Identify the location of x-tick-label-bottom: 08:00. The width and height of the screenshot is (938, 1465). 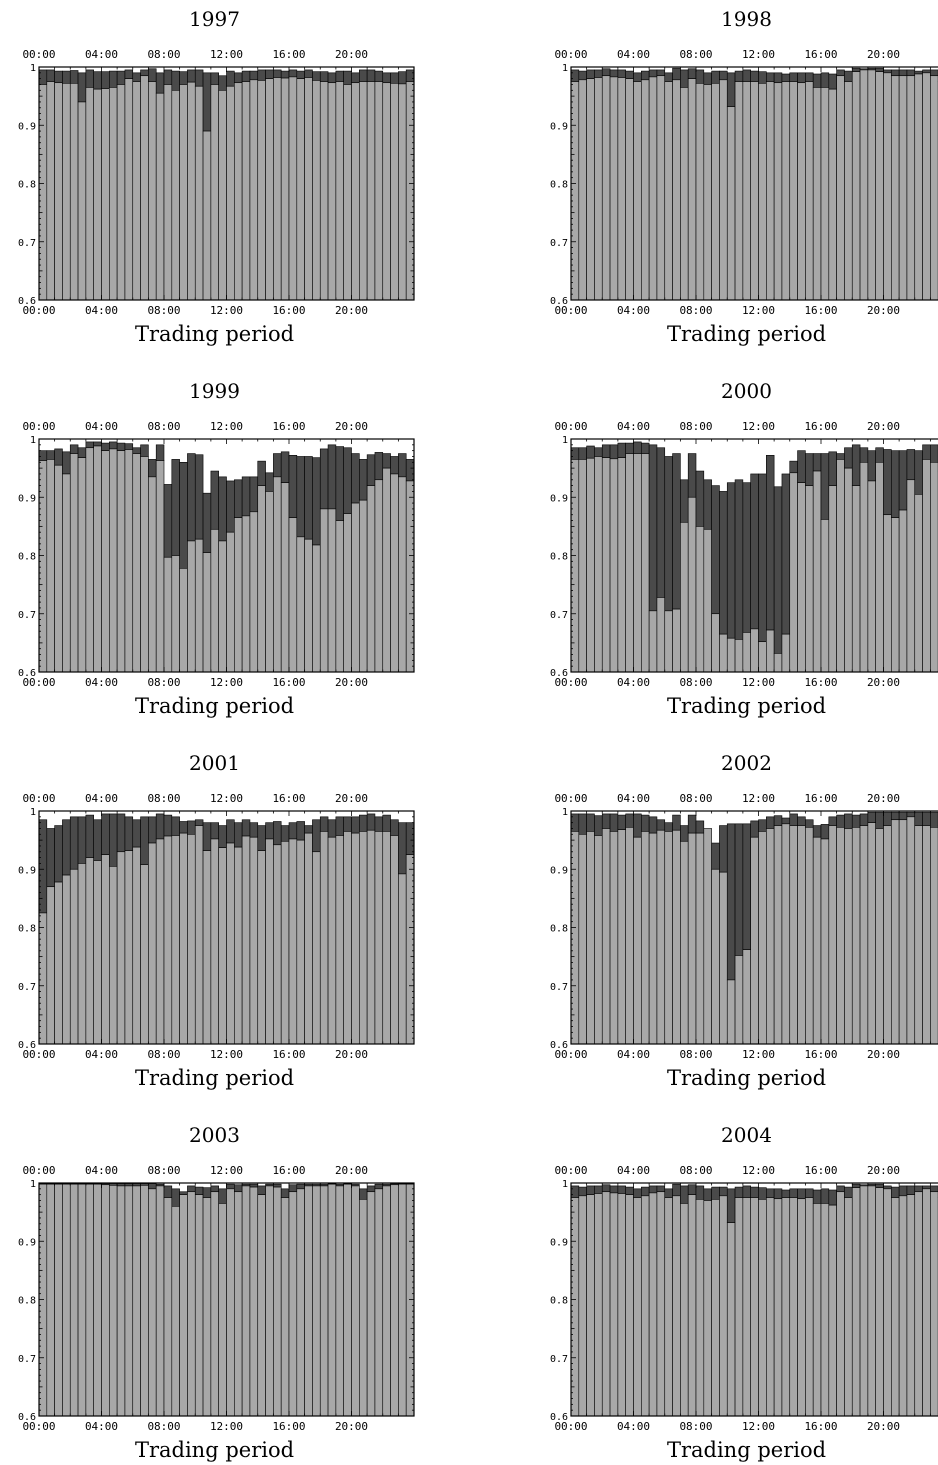
(695, 682).